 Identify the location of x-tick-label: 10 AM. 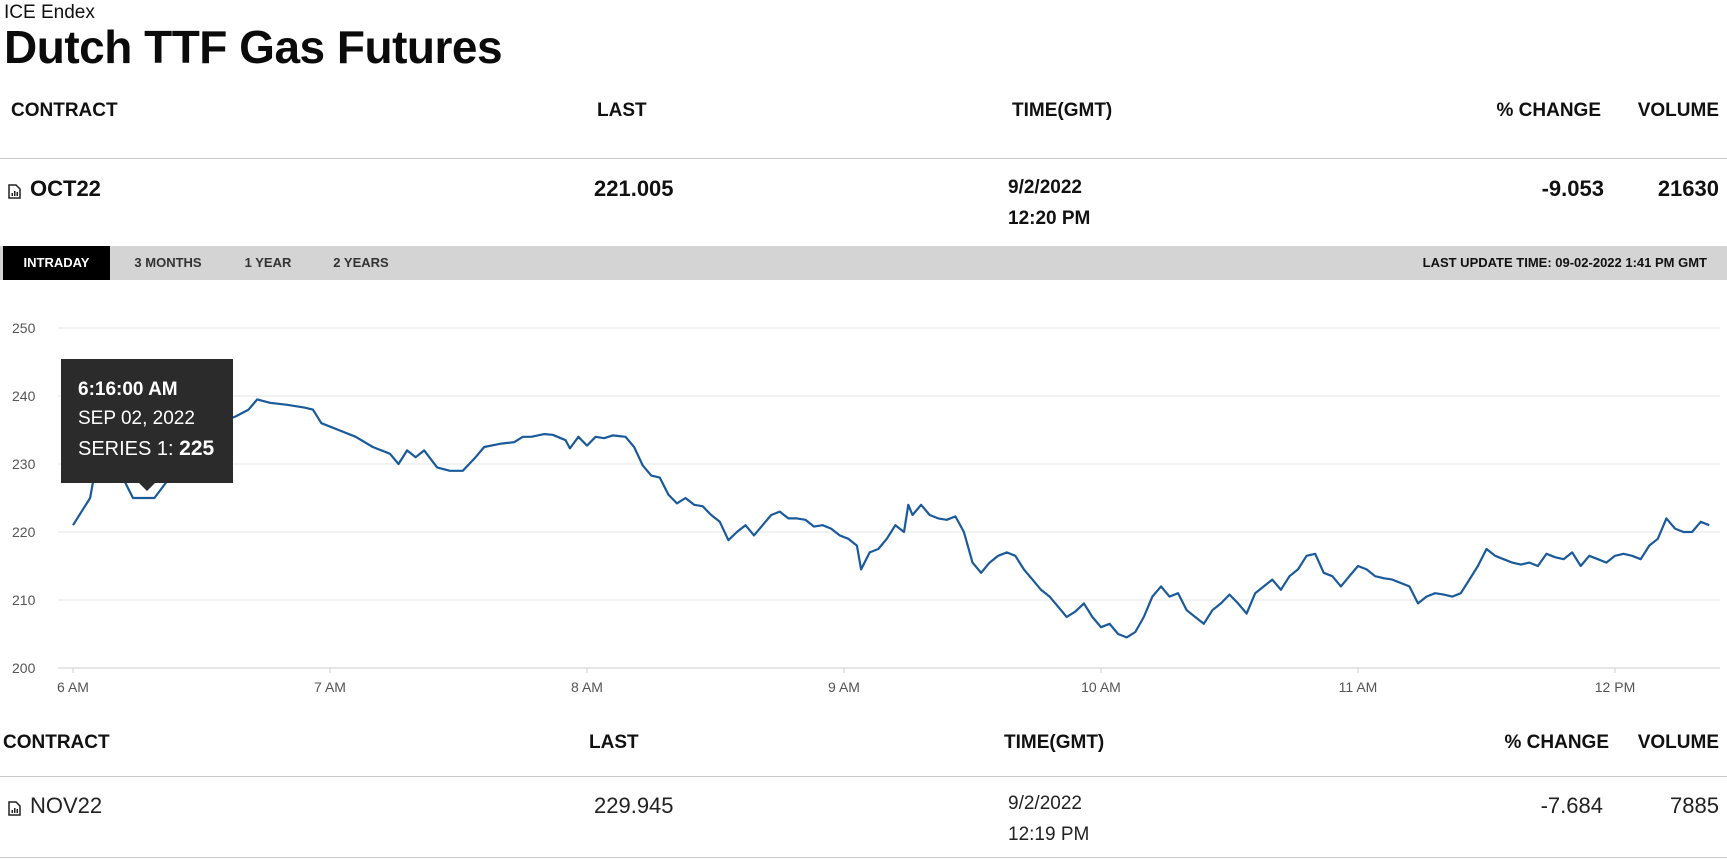
(1101, 687).